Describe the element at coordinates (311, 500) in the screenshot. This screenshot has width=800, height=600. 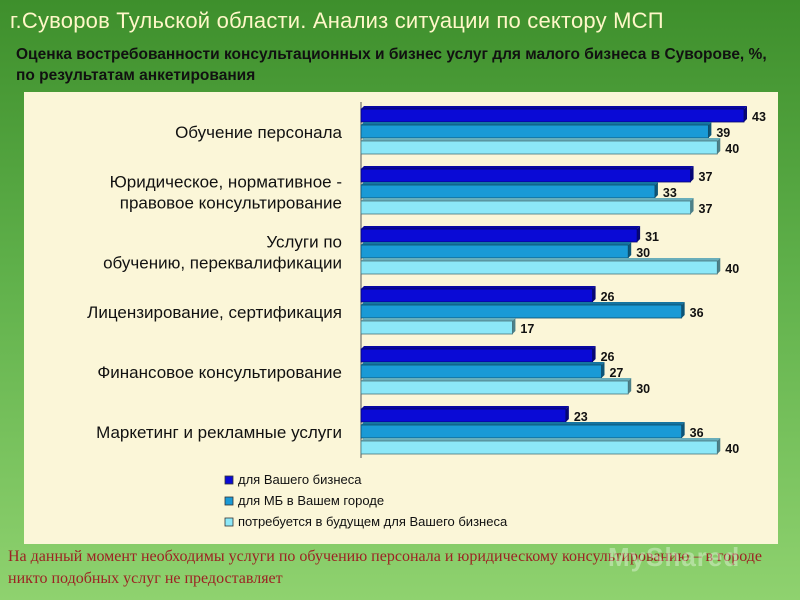
I see `legend-label: для МБ в Вашем городе` at that location.